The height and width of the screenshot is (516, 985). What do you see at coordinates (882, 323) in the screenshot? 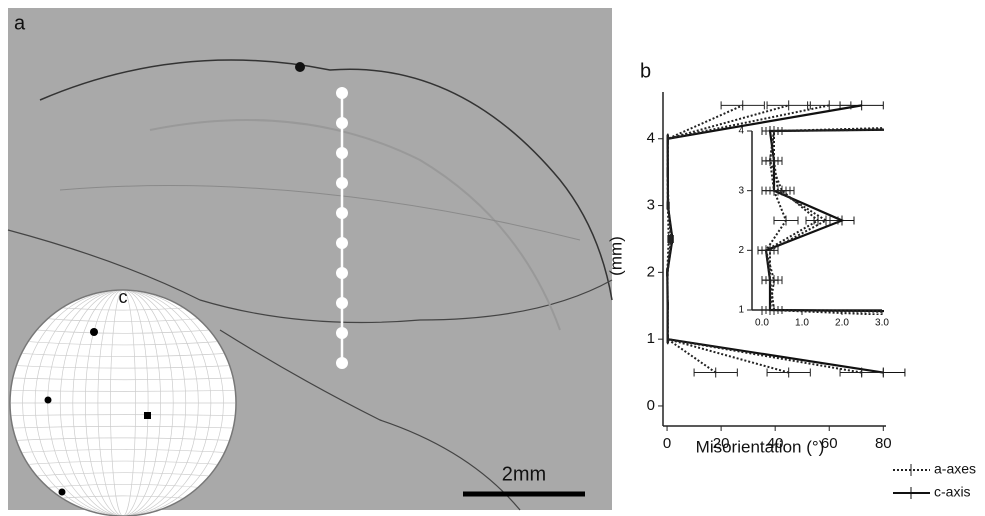
I see `x-tick-label: 3.0` at bounding box center [882, 323].